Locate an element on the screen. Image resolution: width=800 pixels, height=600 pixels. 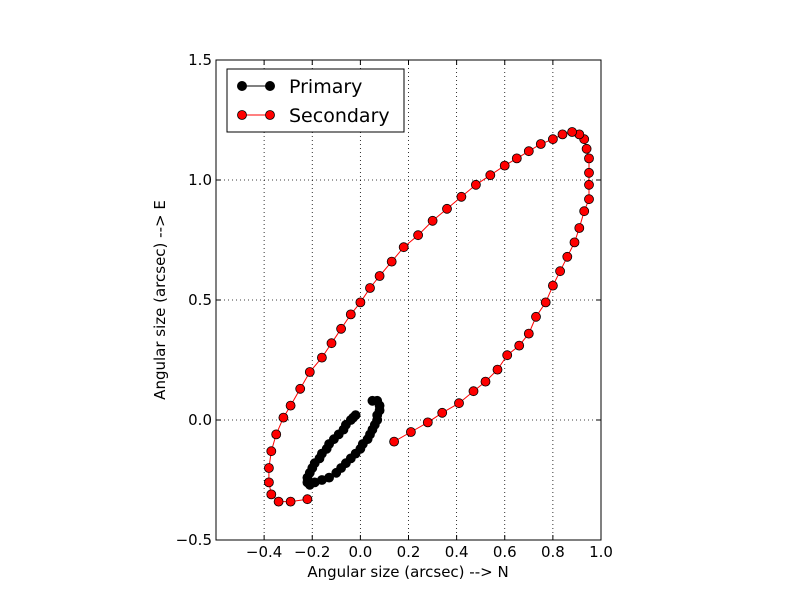
legend-label-secondary: Secondary is located at coordinates (339, 116).